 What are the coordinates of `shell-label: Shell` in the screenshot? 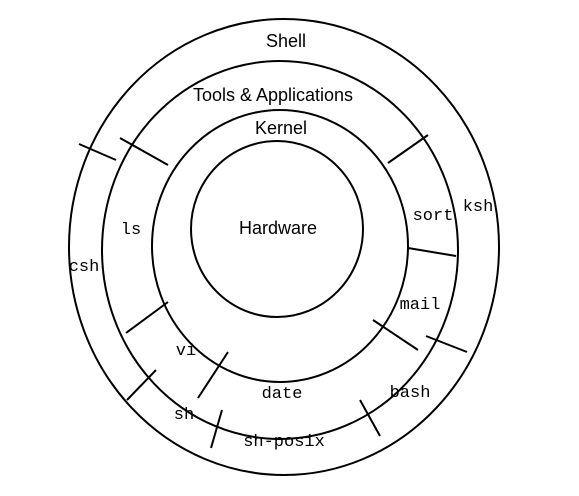 It's located at (286, 41).